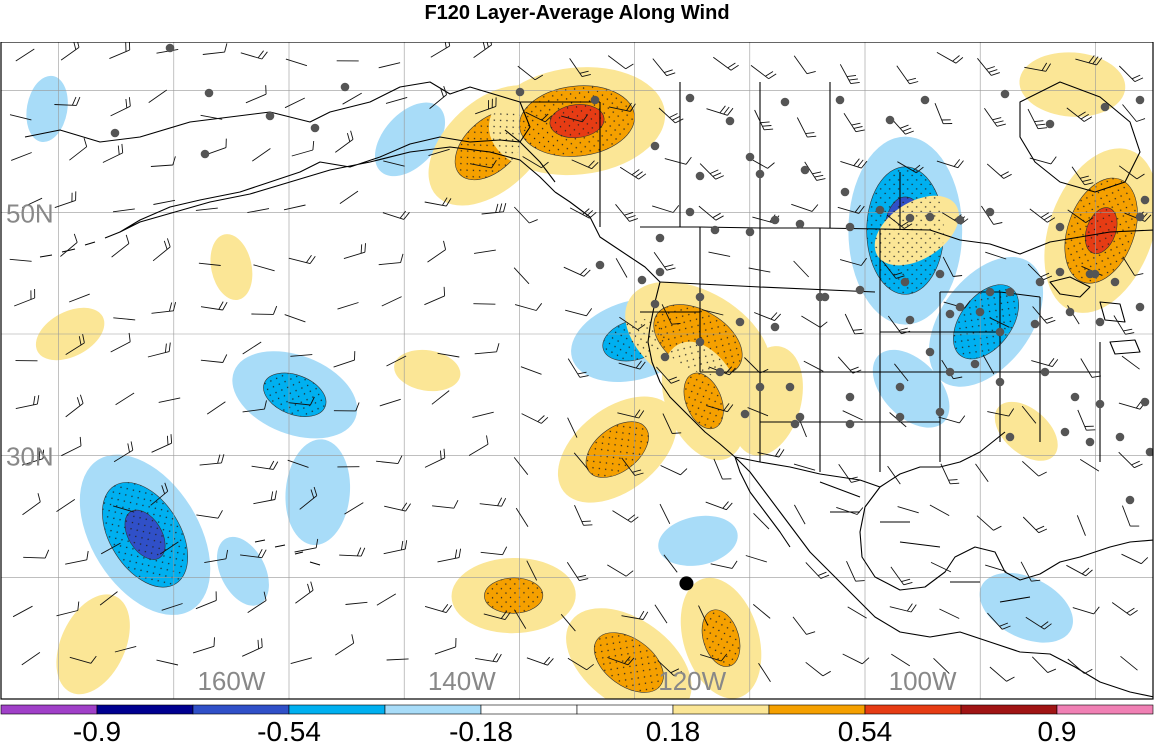 The width and height of the screenshot is (1154, 743). What do you see at coordinates (287, 552) in the screenshot?
I see `hawaii` at bounding box center [287, 552].